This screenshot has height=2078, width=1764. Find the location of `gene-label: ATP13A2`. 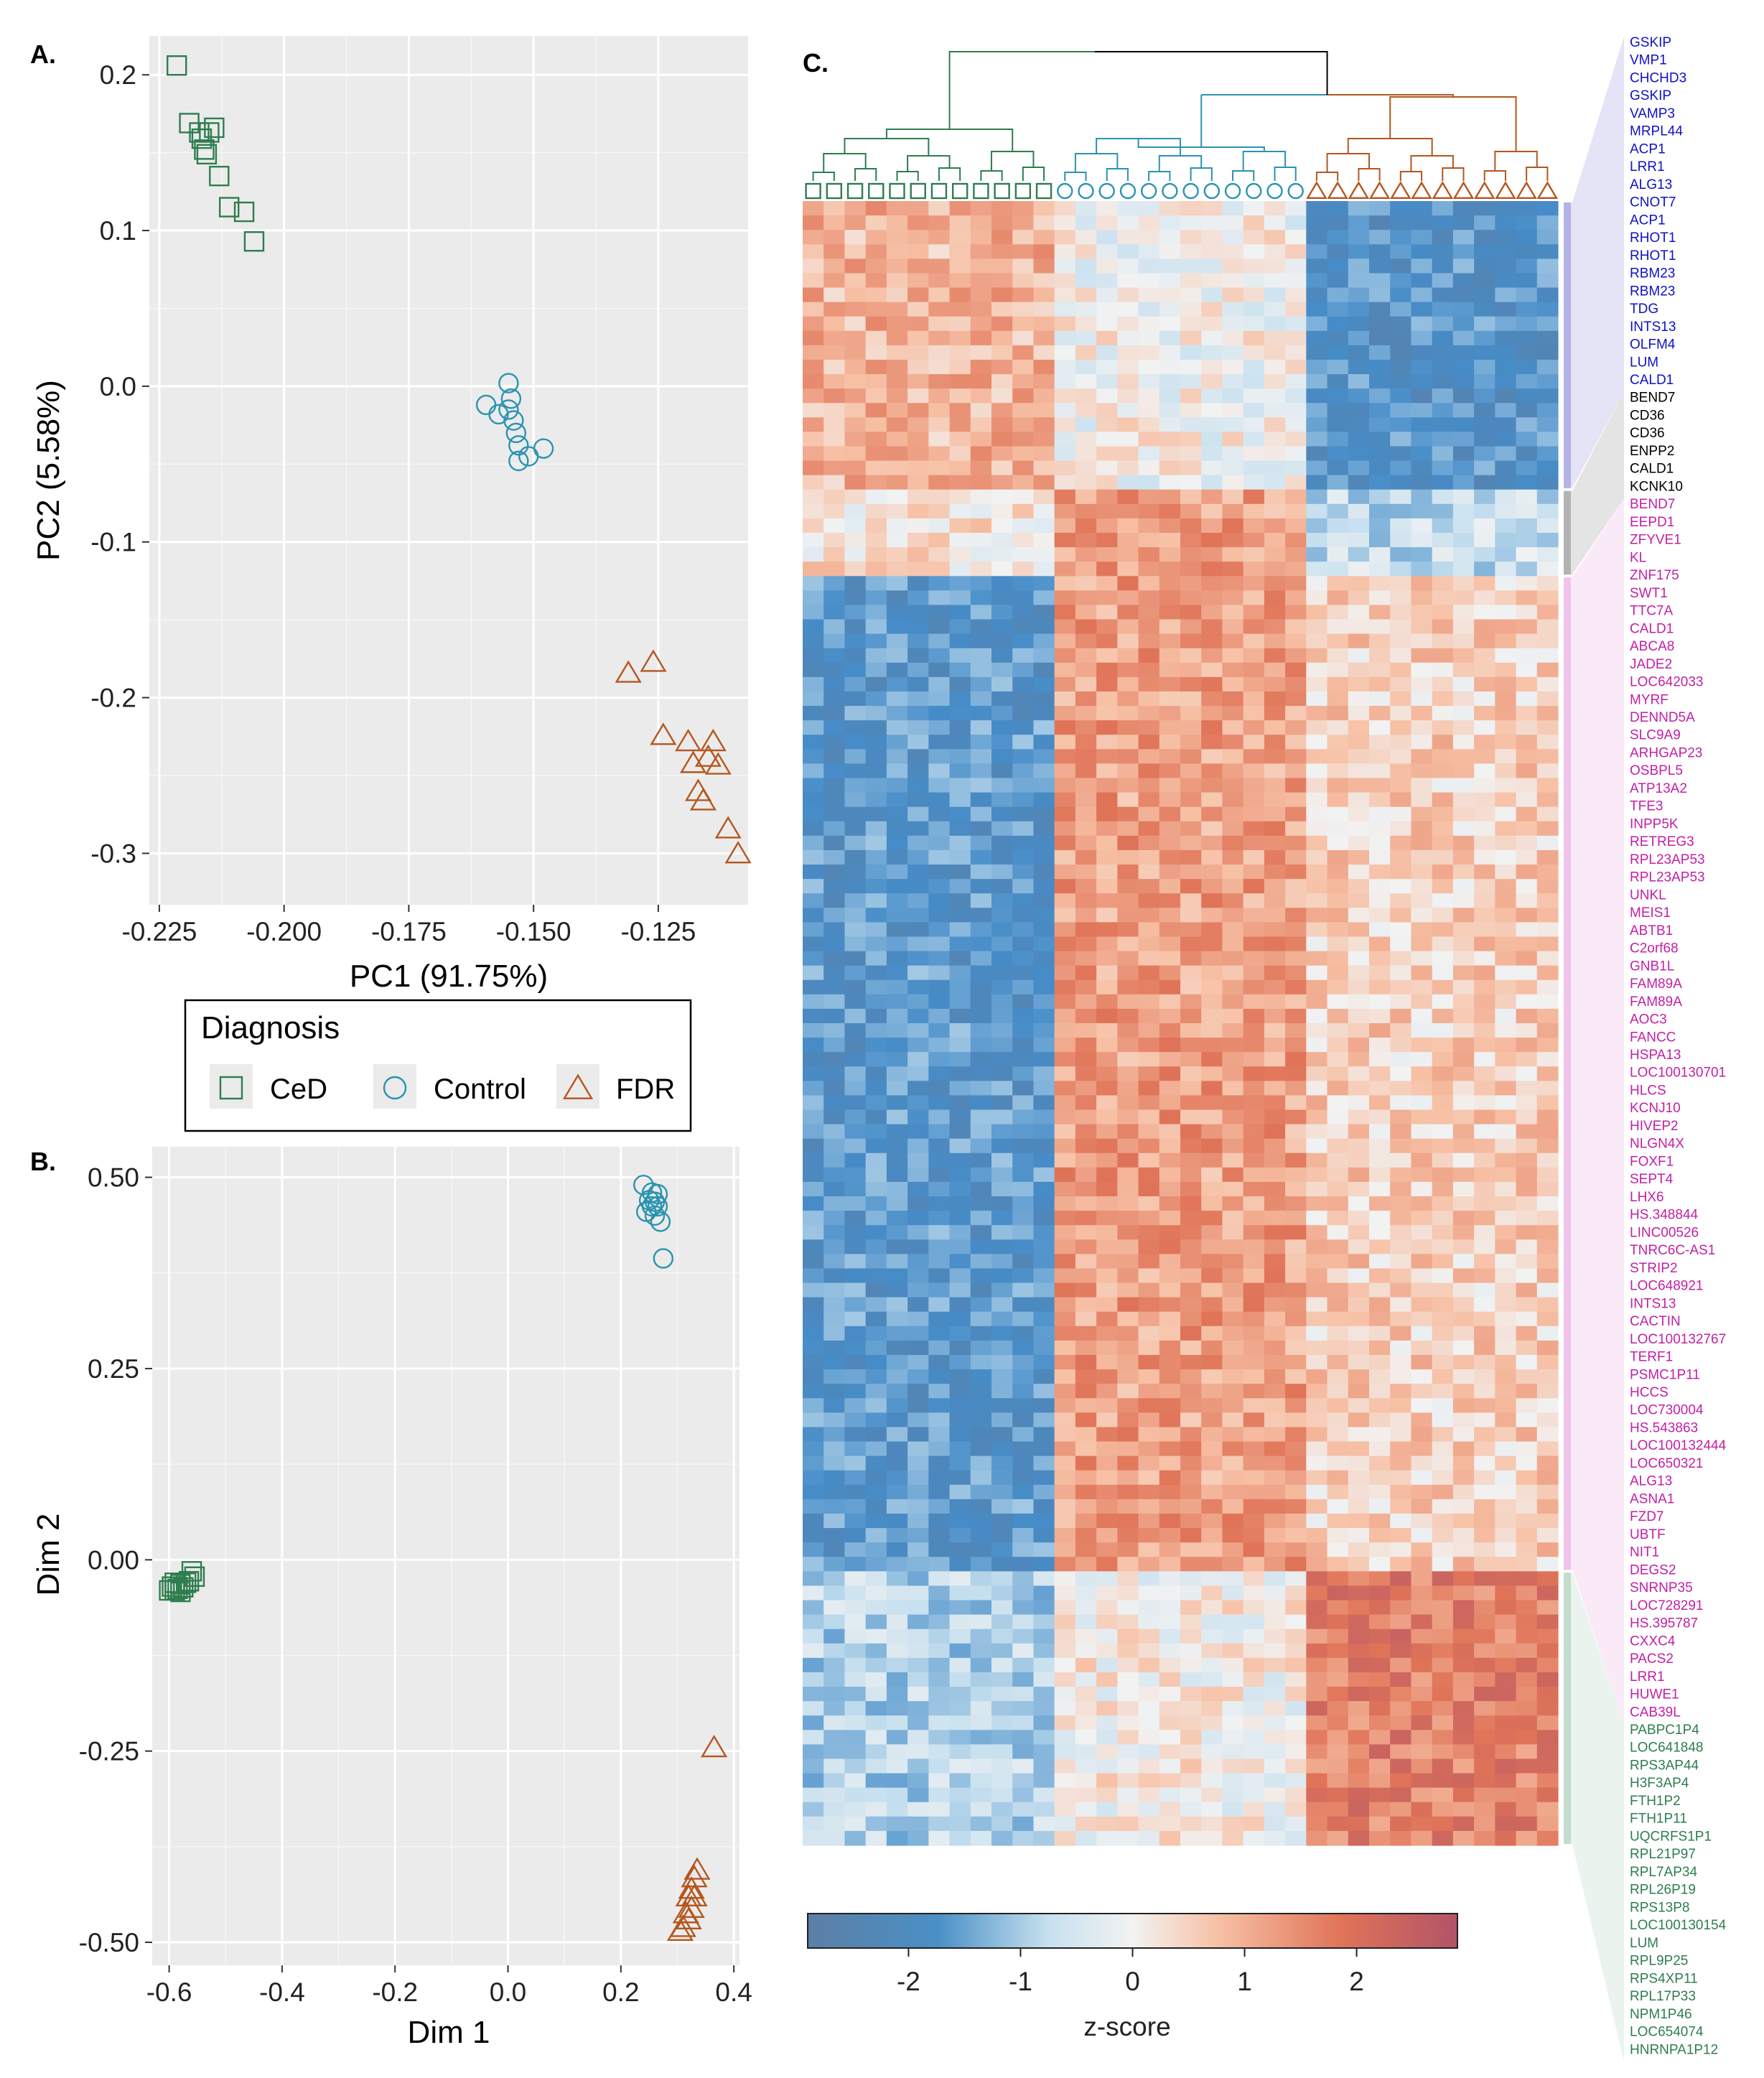

gene-label: ATP13A2 is located at coordinates (1658, 788).